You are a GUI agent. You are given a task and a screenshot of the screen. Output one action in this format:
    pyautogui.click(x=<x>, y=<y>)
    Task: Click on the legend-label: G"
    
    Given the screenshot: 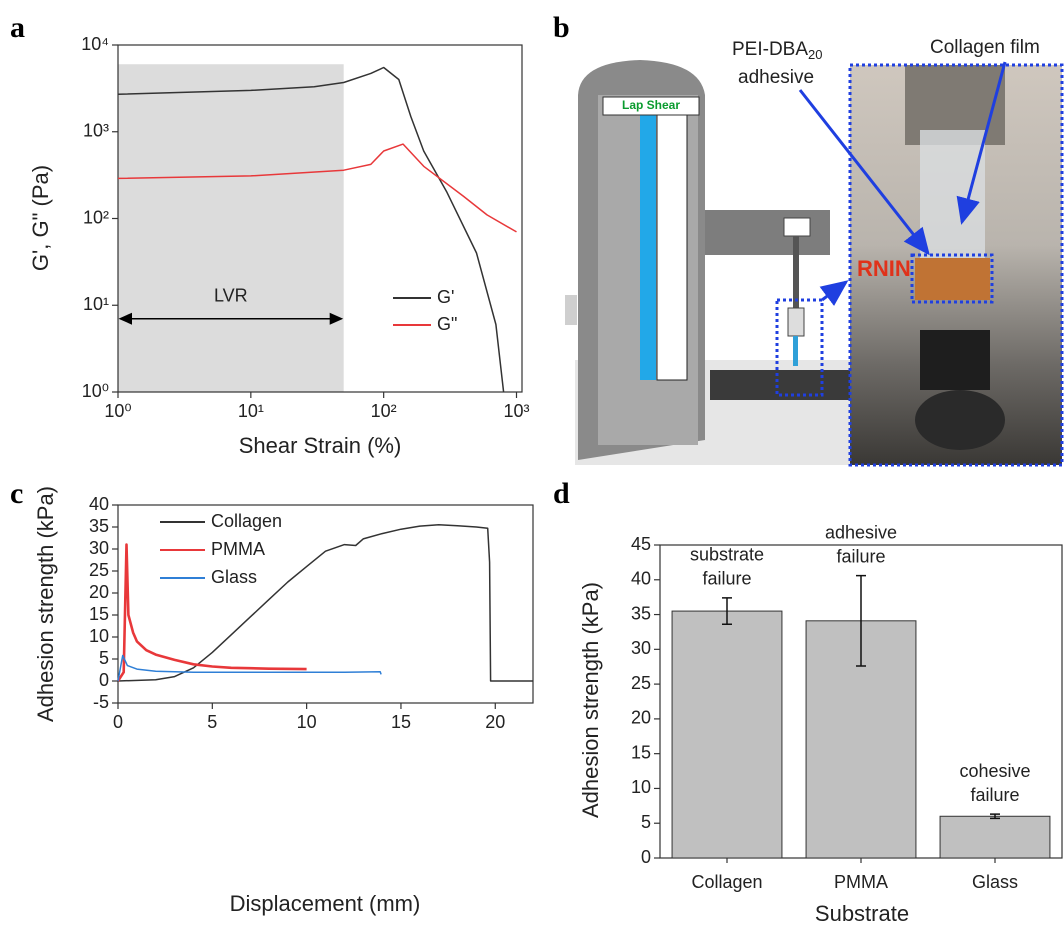 What is the action you would take?
    pyautogui.click(x=447, y=324)
    